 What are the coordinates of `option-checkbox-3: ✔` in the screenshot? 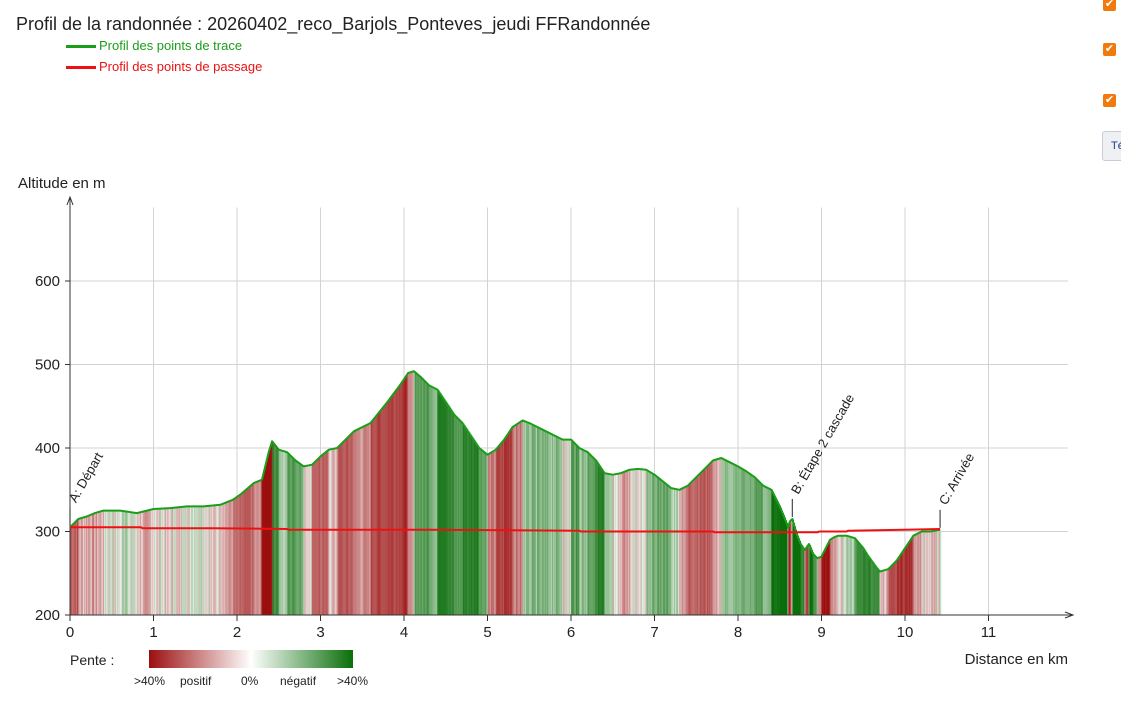 It's located at (1109, 100).